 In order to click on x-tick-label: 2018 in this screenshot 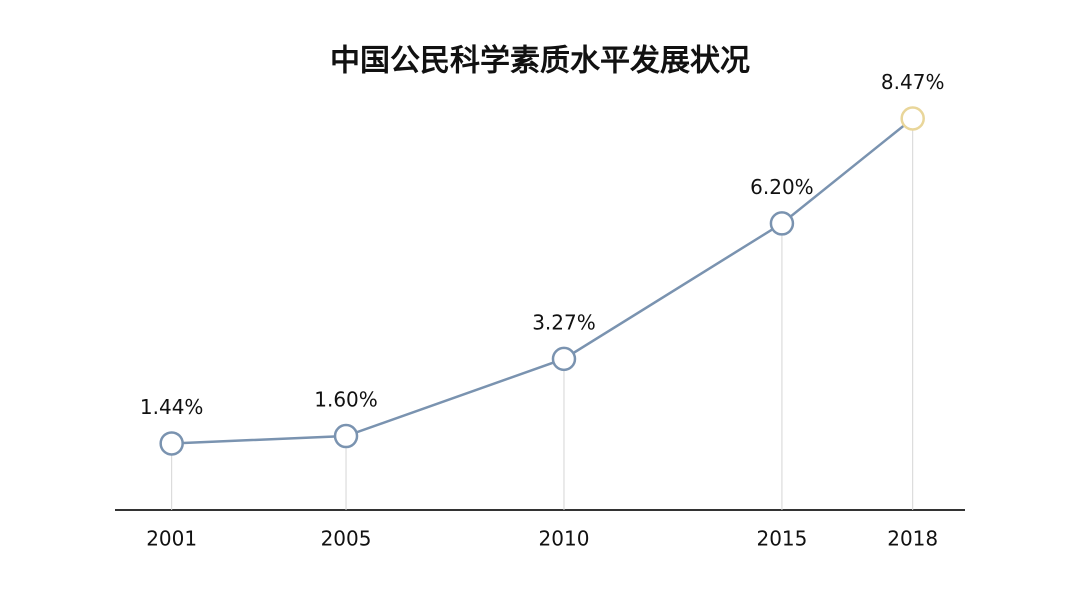, I will do `click(912, 539)`.